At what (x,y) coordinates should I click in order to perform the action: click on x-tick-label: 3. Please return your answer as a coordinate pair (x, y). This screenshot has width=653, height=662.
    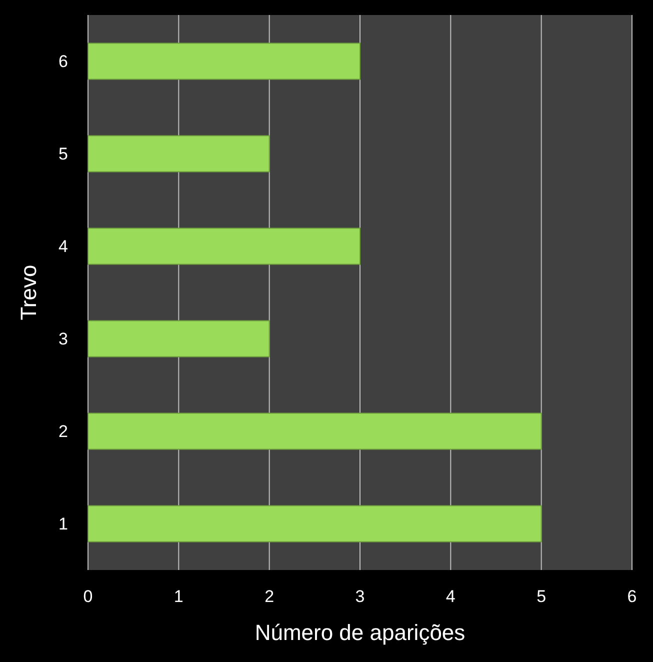
    Looking at the image, I should click on (360, 596).